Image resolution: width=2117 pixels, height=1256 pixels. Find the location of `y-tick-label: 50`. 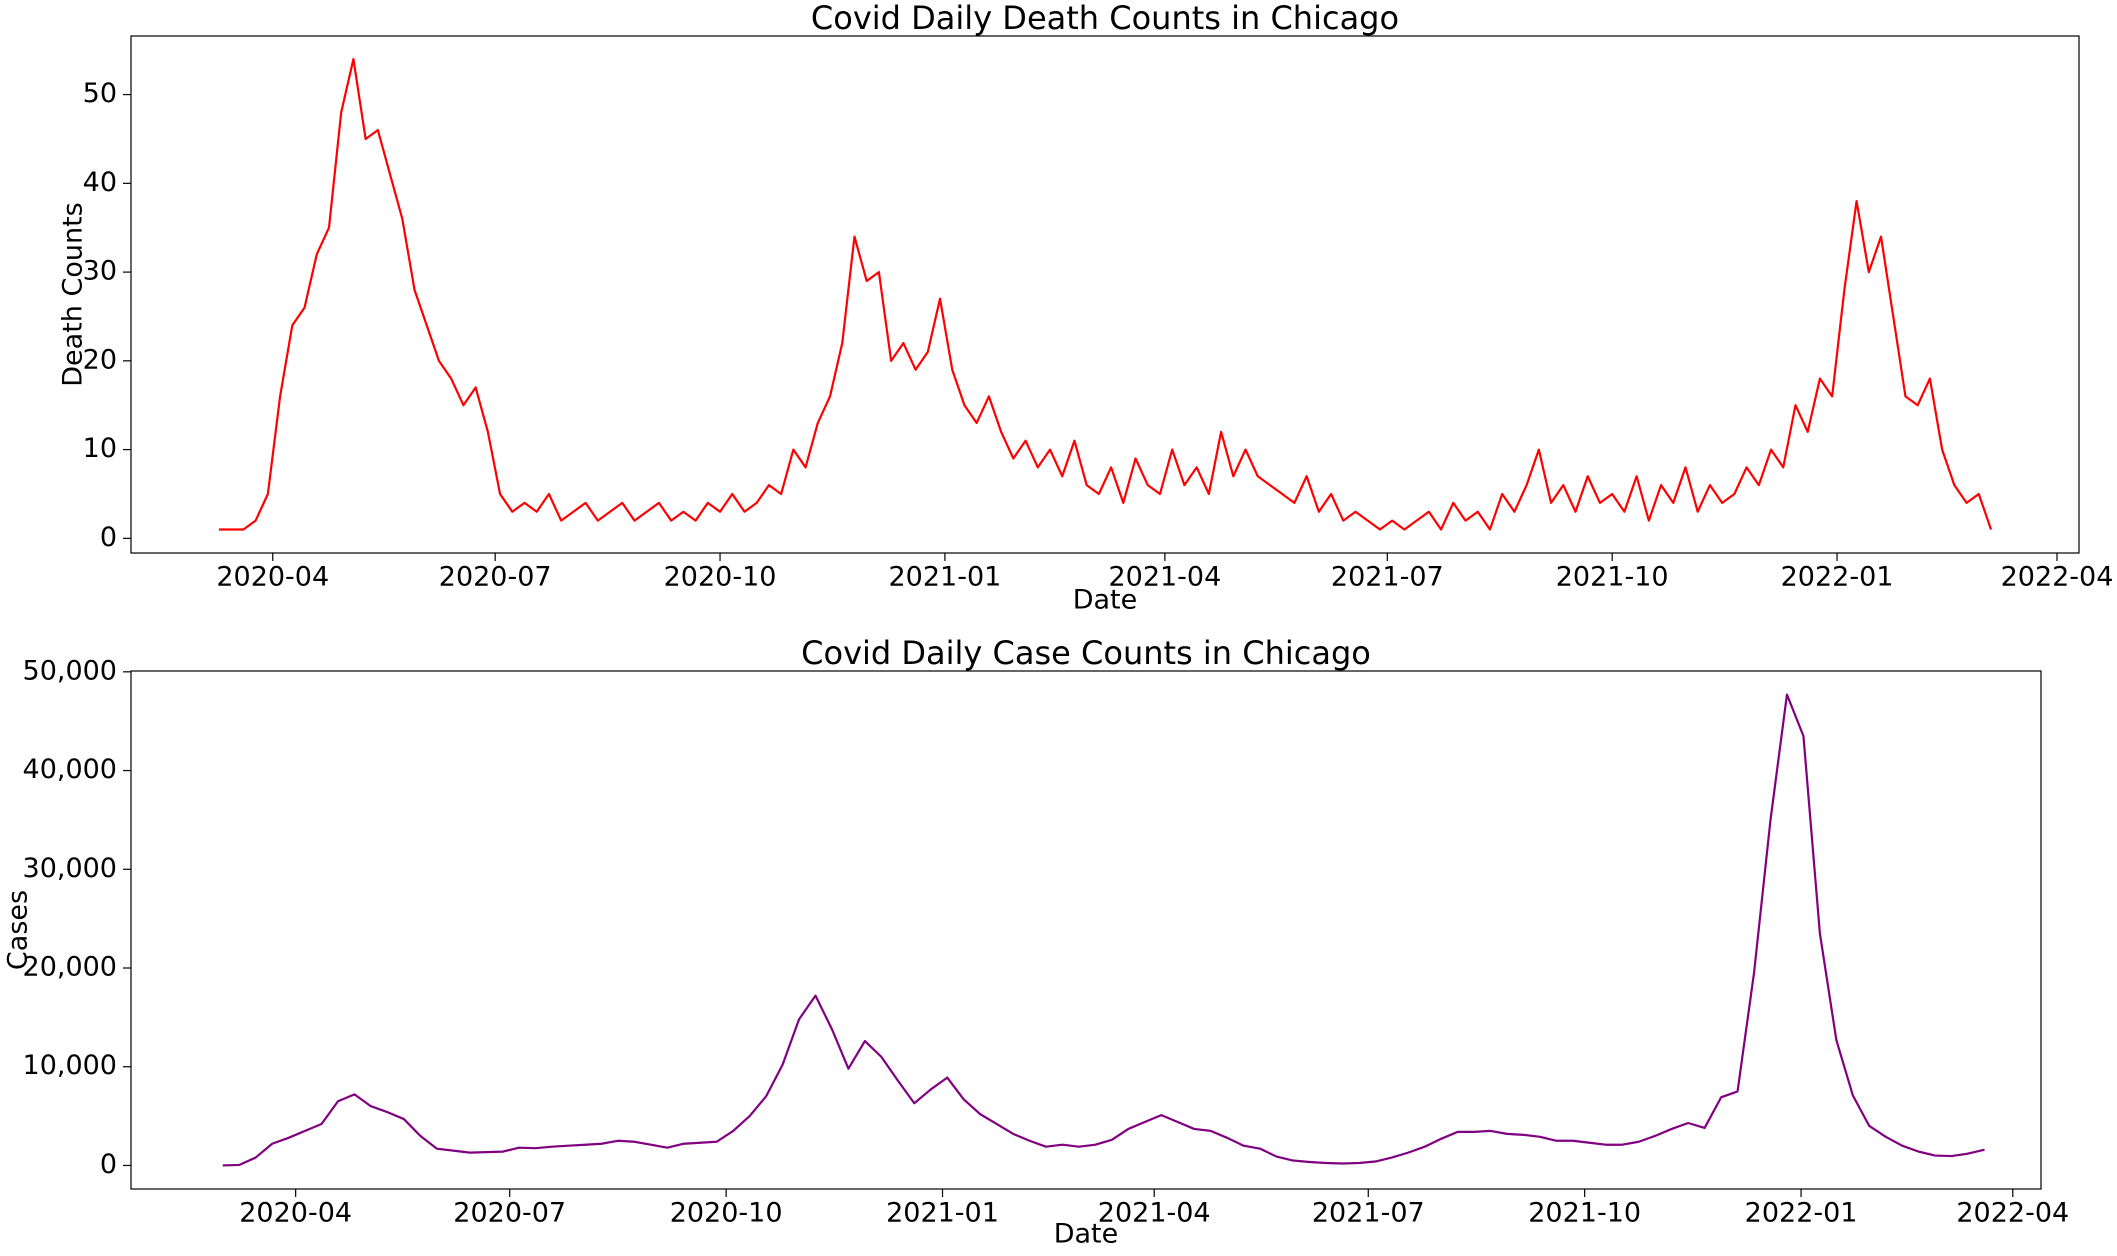

y-tick-label: 50 is located at coordinates (100, 93).